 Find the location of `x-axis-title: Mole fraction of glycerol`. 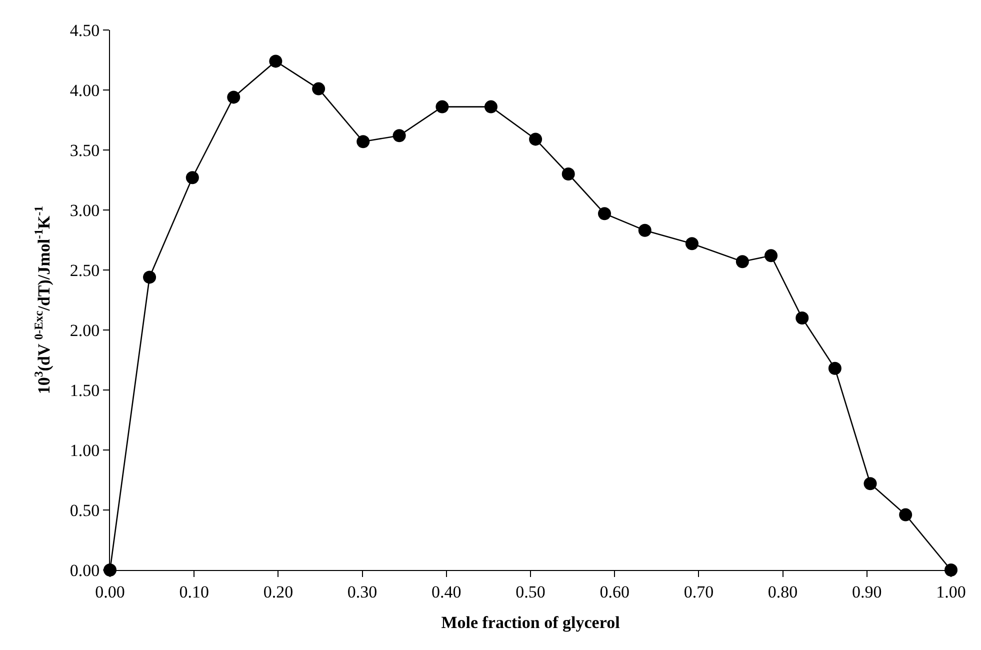

x-axis-title: Mole fraction of glycerol is located at coordinates (530, 622).